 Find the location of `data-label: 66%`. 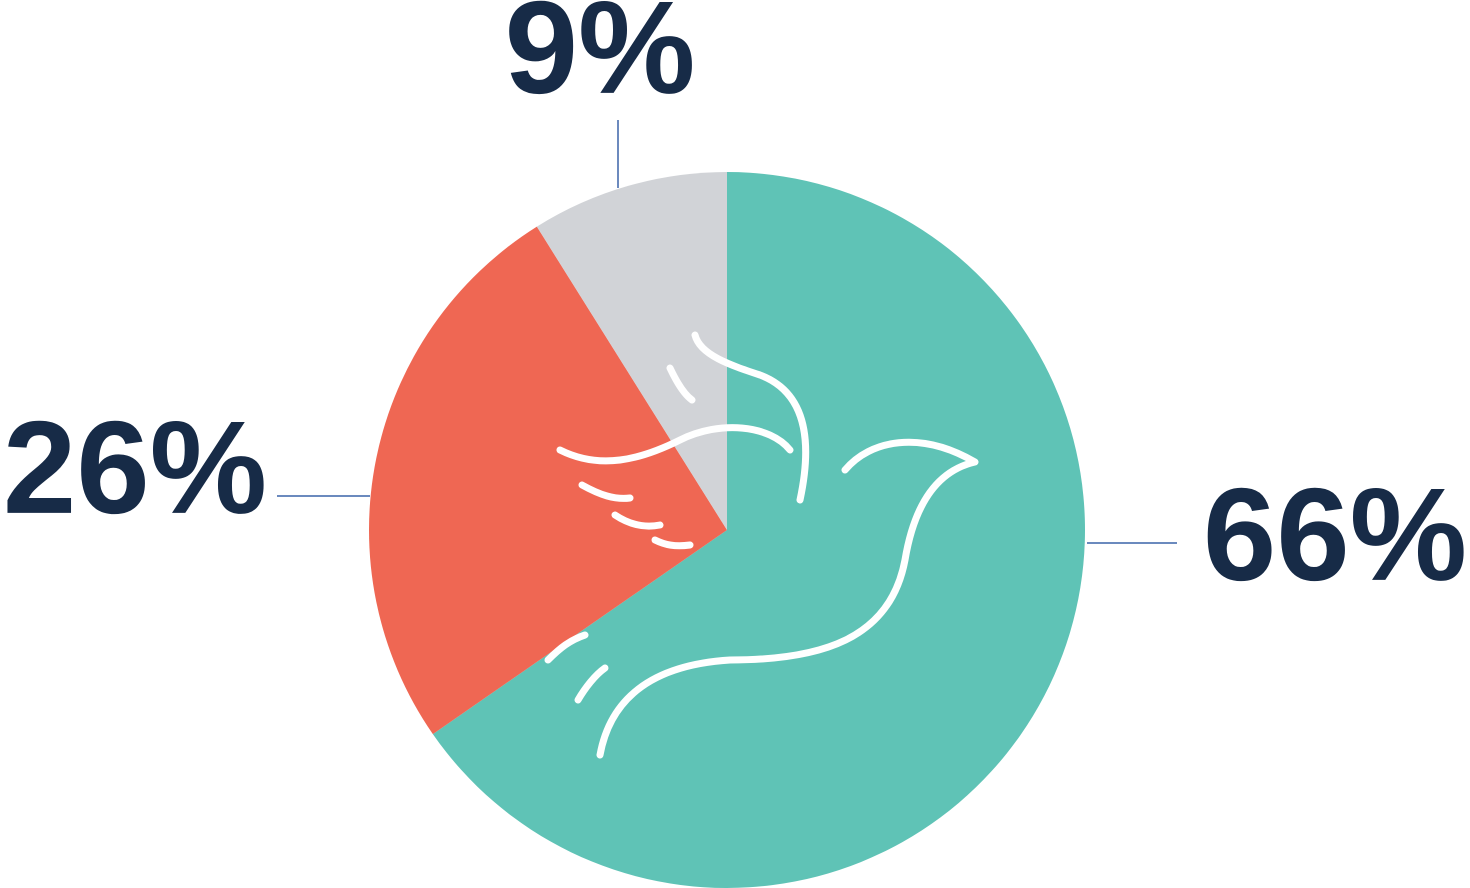

data-label: 66% is located at coordinates (1335, 534).